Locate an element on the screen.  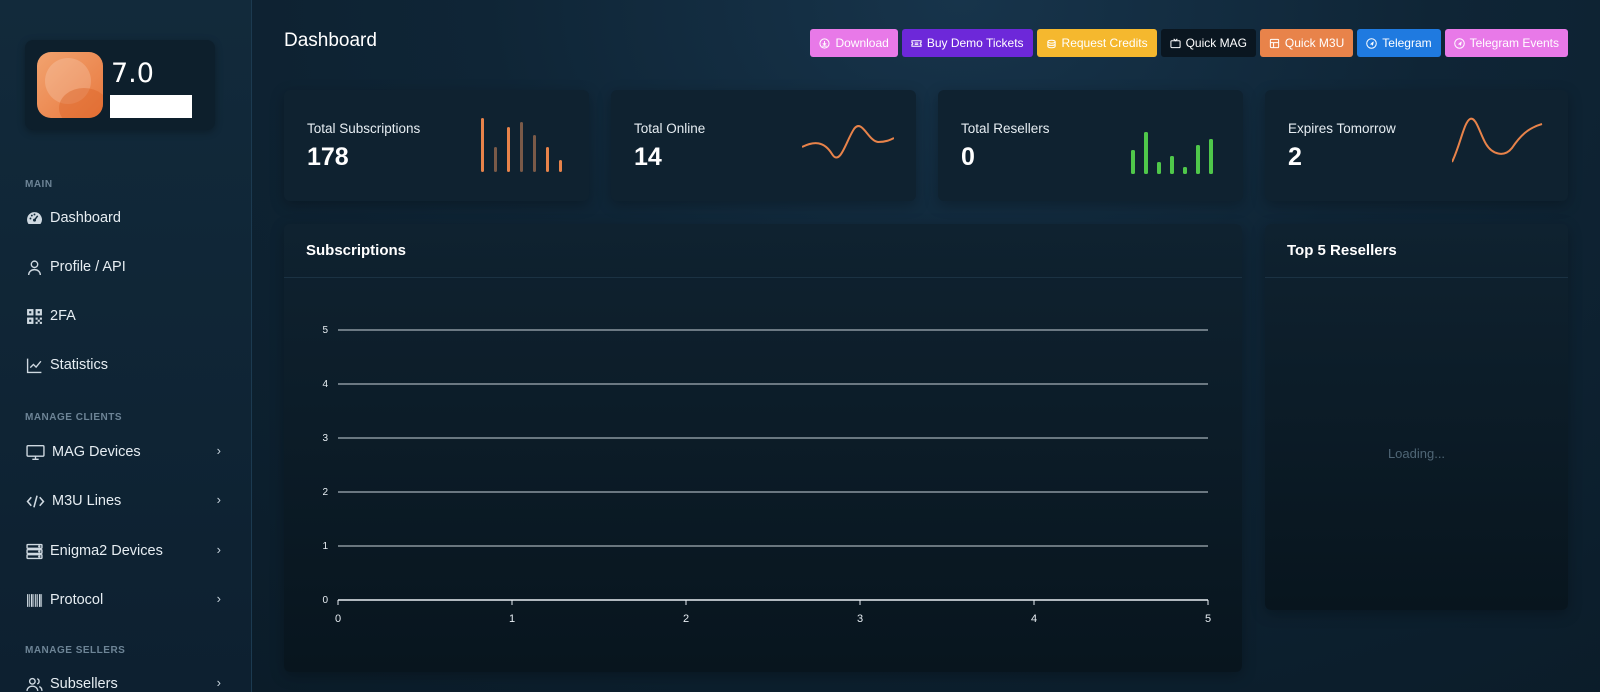
sidebar-item-subsellers: Subsellers › is located at coordinates (123, 681).